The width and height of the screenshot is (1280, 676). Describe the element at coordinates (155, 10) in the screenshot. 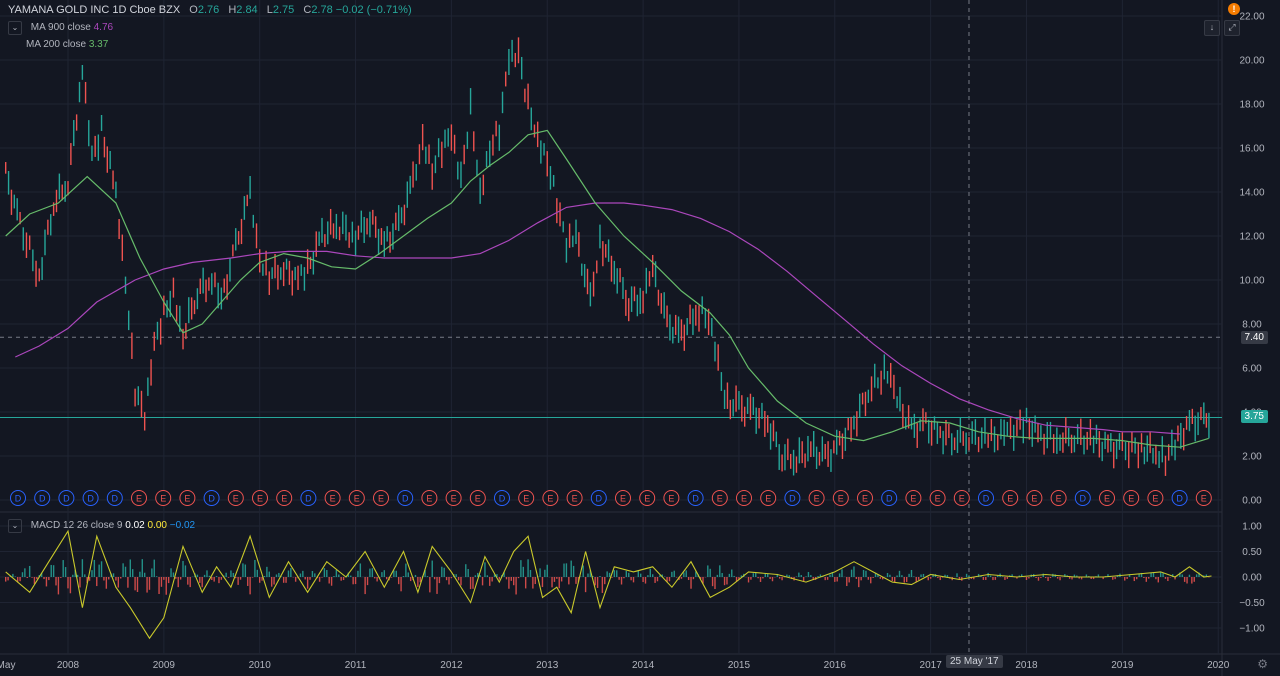

I see `exchange-label: Cboe BZX` at that location.